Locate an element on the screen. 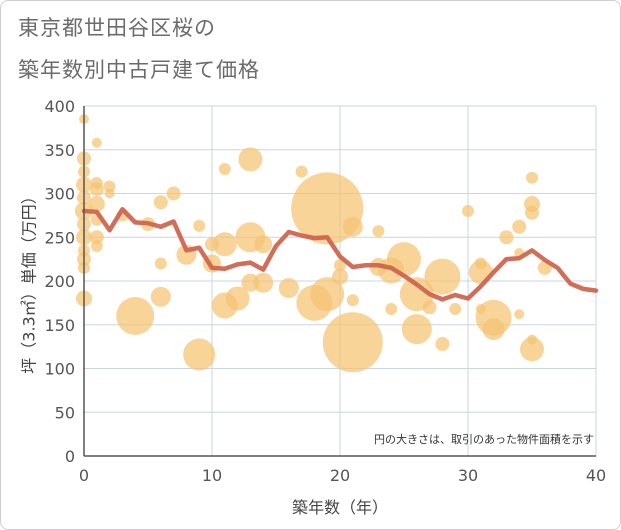 The width and height of the screenshot is (621, 530). size-annotation: 円の大きさは、取引のあった物件面積を示す is located at coordinates (484, 439).